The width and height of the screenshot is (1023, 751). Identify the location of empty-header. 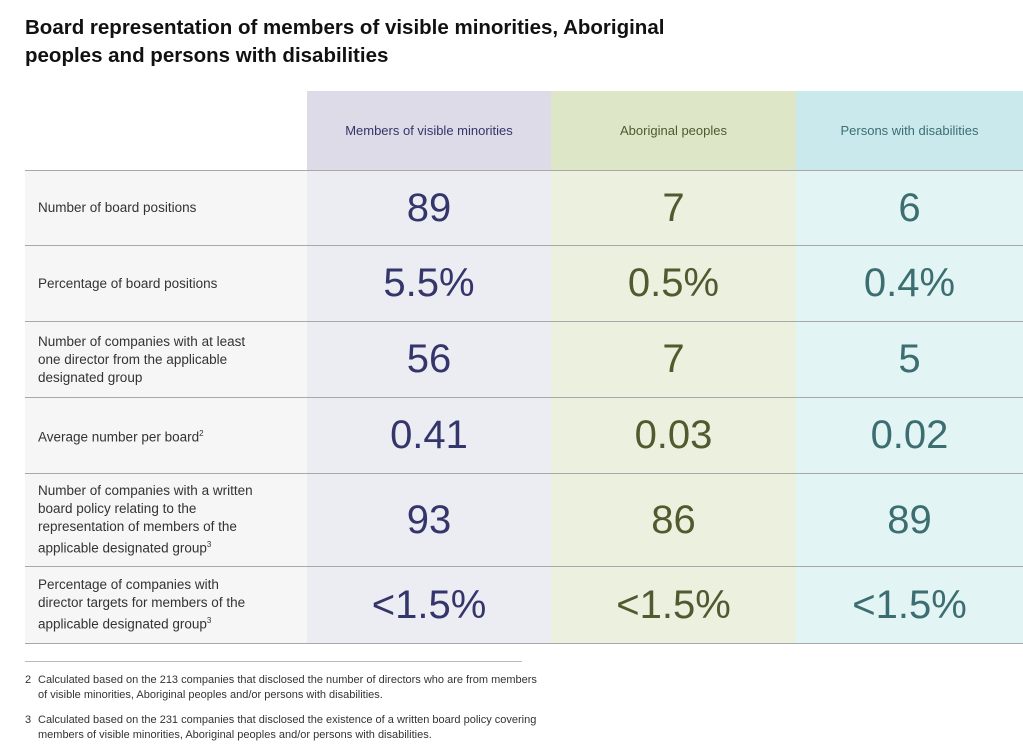
(166, 131).